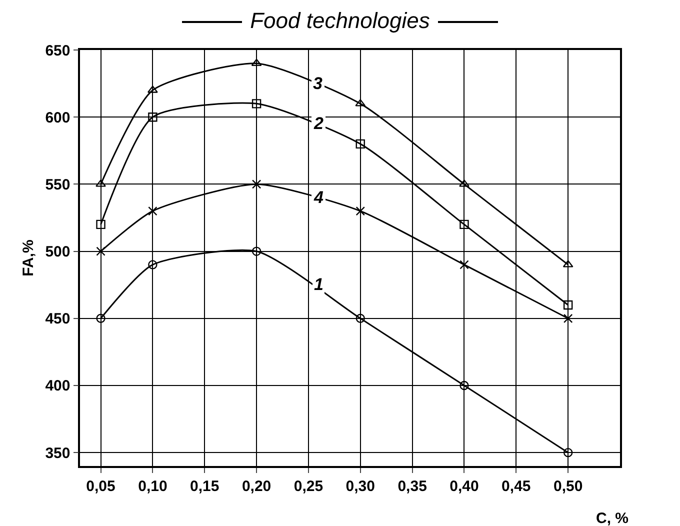 Image resolution: width=680 pixels, height=526 pixels. I want to click on y-tick-label: 550, so click(57, 185).